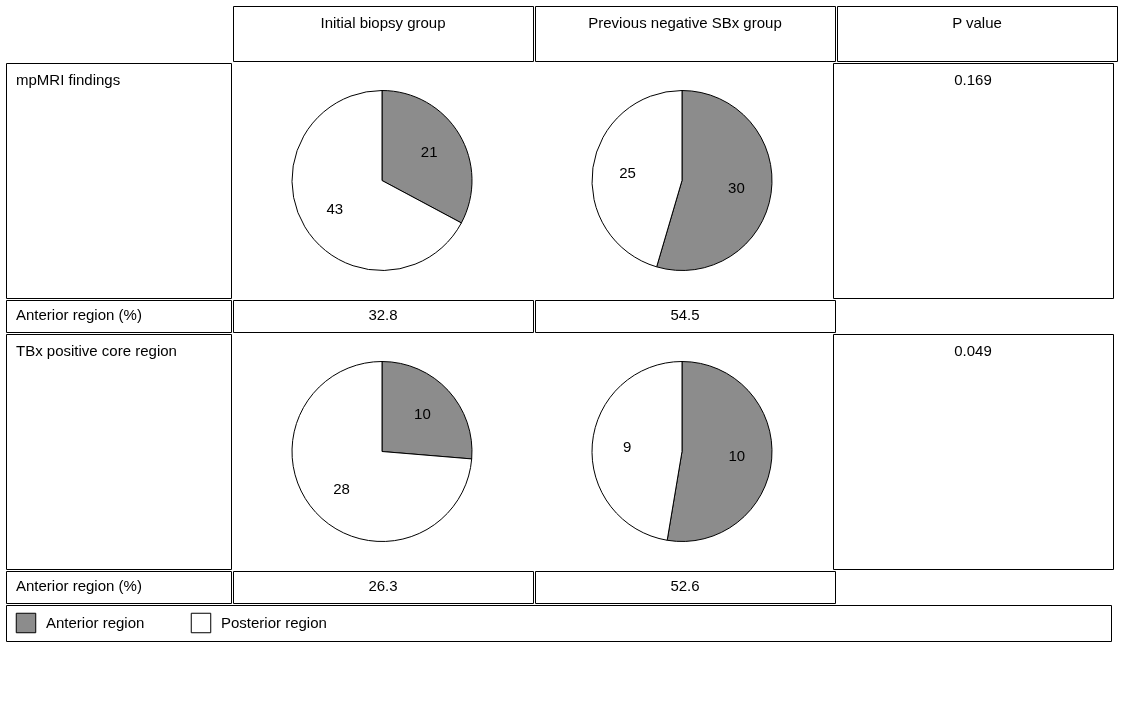 The height and width of the screenshot is (720, 1133). Describe the element at coordinates (685, 22) in the screenshot. I see `chart-title: Previous negative SBx group` at that location.